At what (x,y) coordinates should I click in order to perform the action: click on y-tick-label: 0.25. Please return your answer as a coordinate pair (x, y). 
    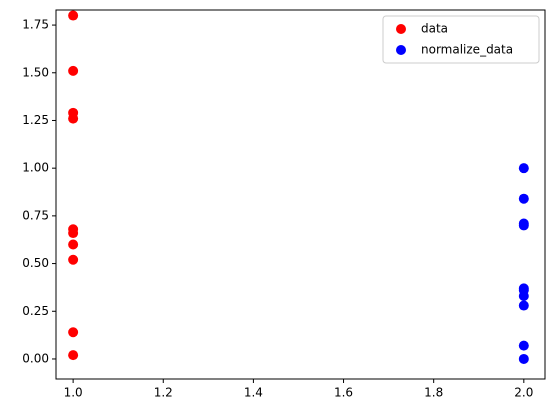
    Looking at the image, I should click on (35, 311).